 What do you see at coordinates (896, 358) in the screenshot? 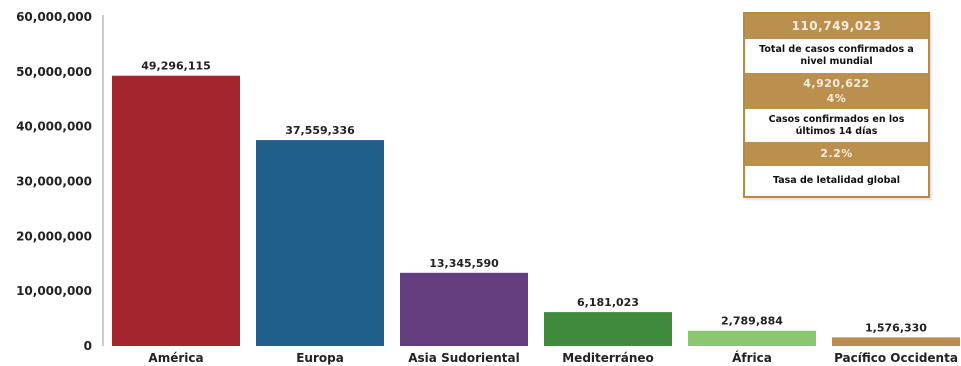
I see `x-category-label: Pacífico Occidenta` at bounding box center [896, 358].